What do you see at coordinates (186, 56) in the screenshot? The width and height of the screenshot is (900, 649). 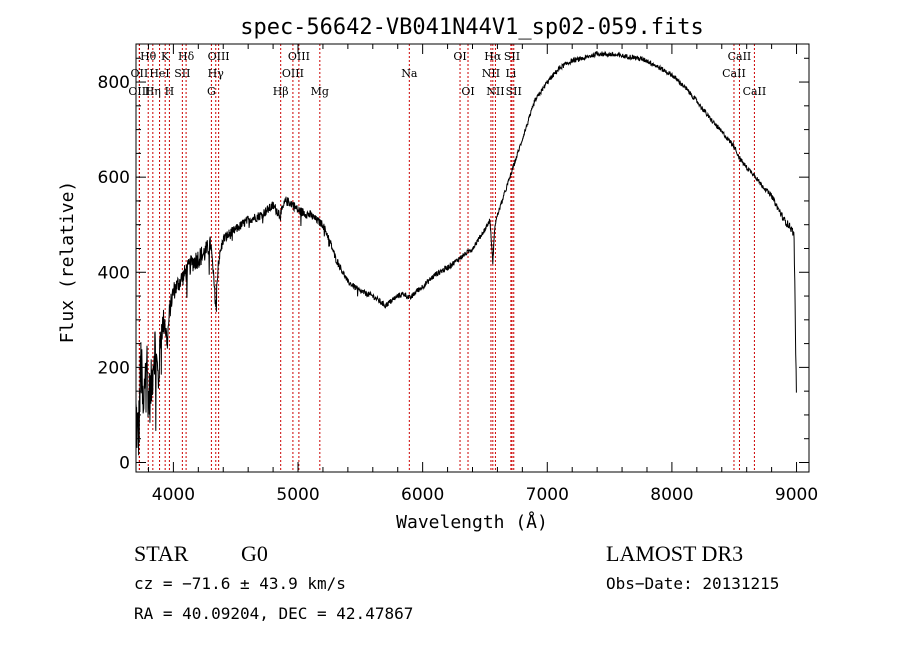 I see `line-label-7: Hδ` at bounding box center [186, 56].